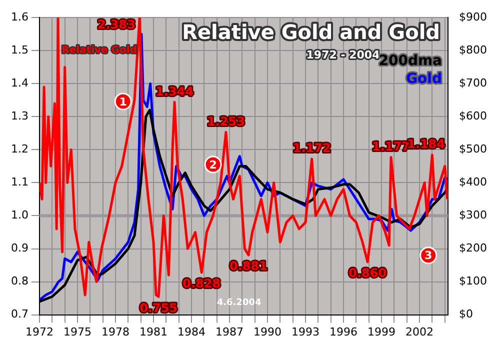 This screenshot has height=350, width=500. What do you see at coordinates (225, 121) in the screenshot?
I see `annotation: 1.253` at bounding box center [225, 121].